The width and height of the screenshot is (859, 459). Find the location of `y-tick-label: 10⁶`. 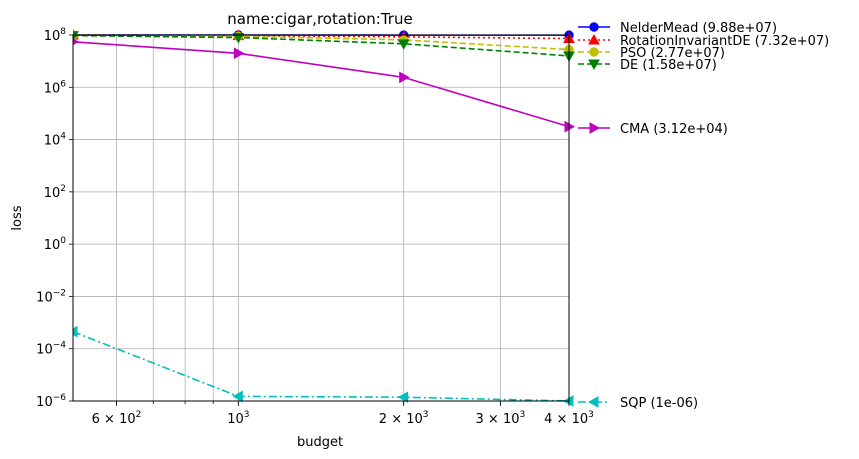

y-tick-label: 10⁶ is located at coordinates (55, 87).